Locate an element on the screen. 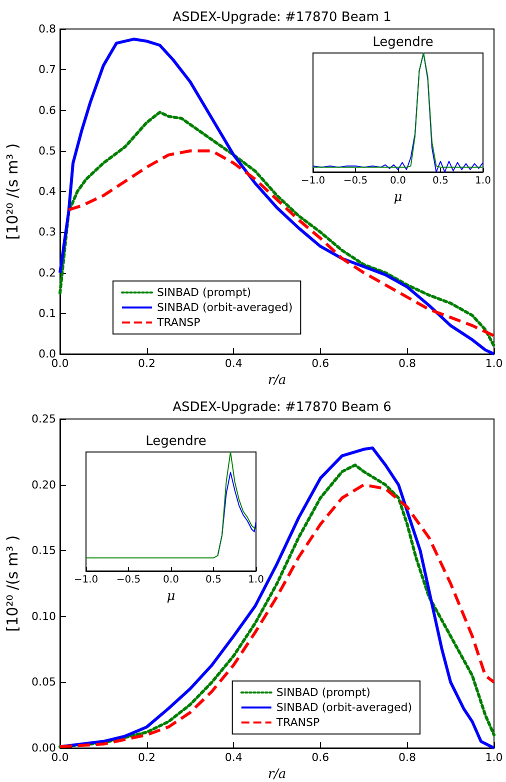 This screenshot has width=506, height=782. y-tick-label: 0.25 is located at coordinates (44, 419).